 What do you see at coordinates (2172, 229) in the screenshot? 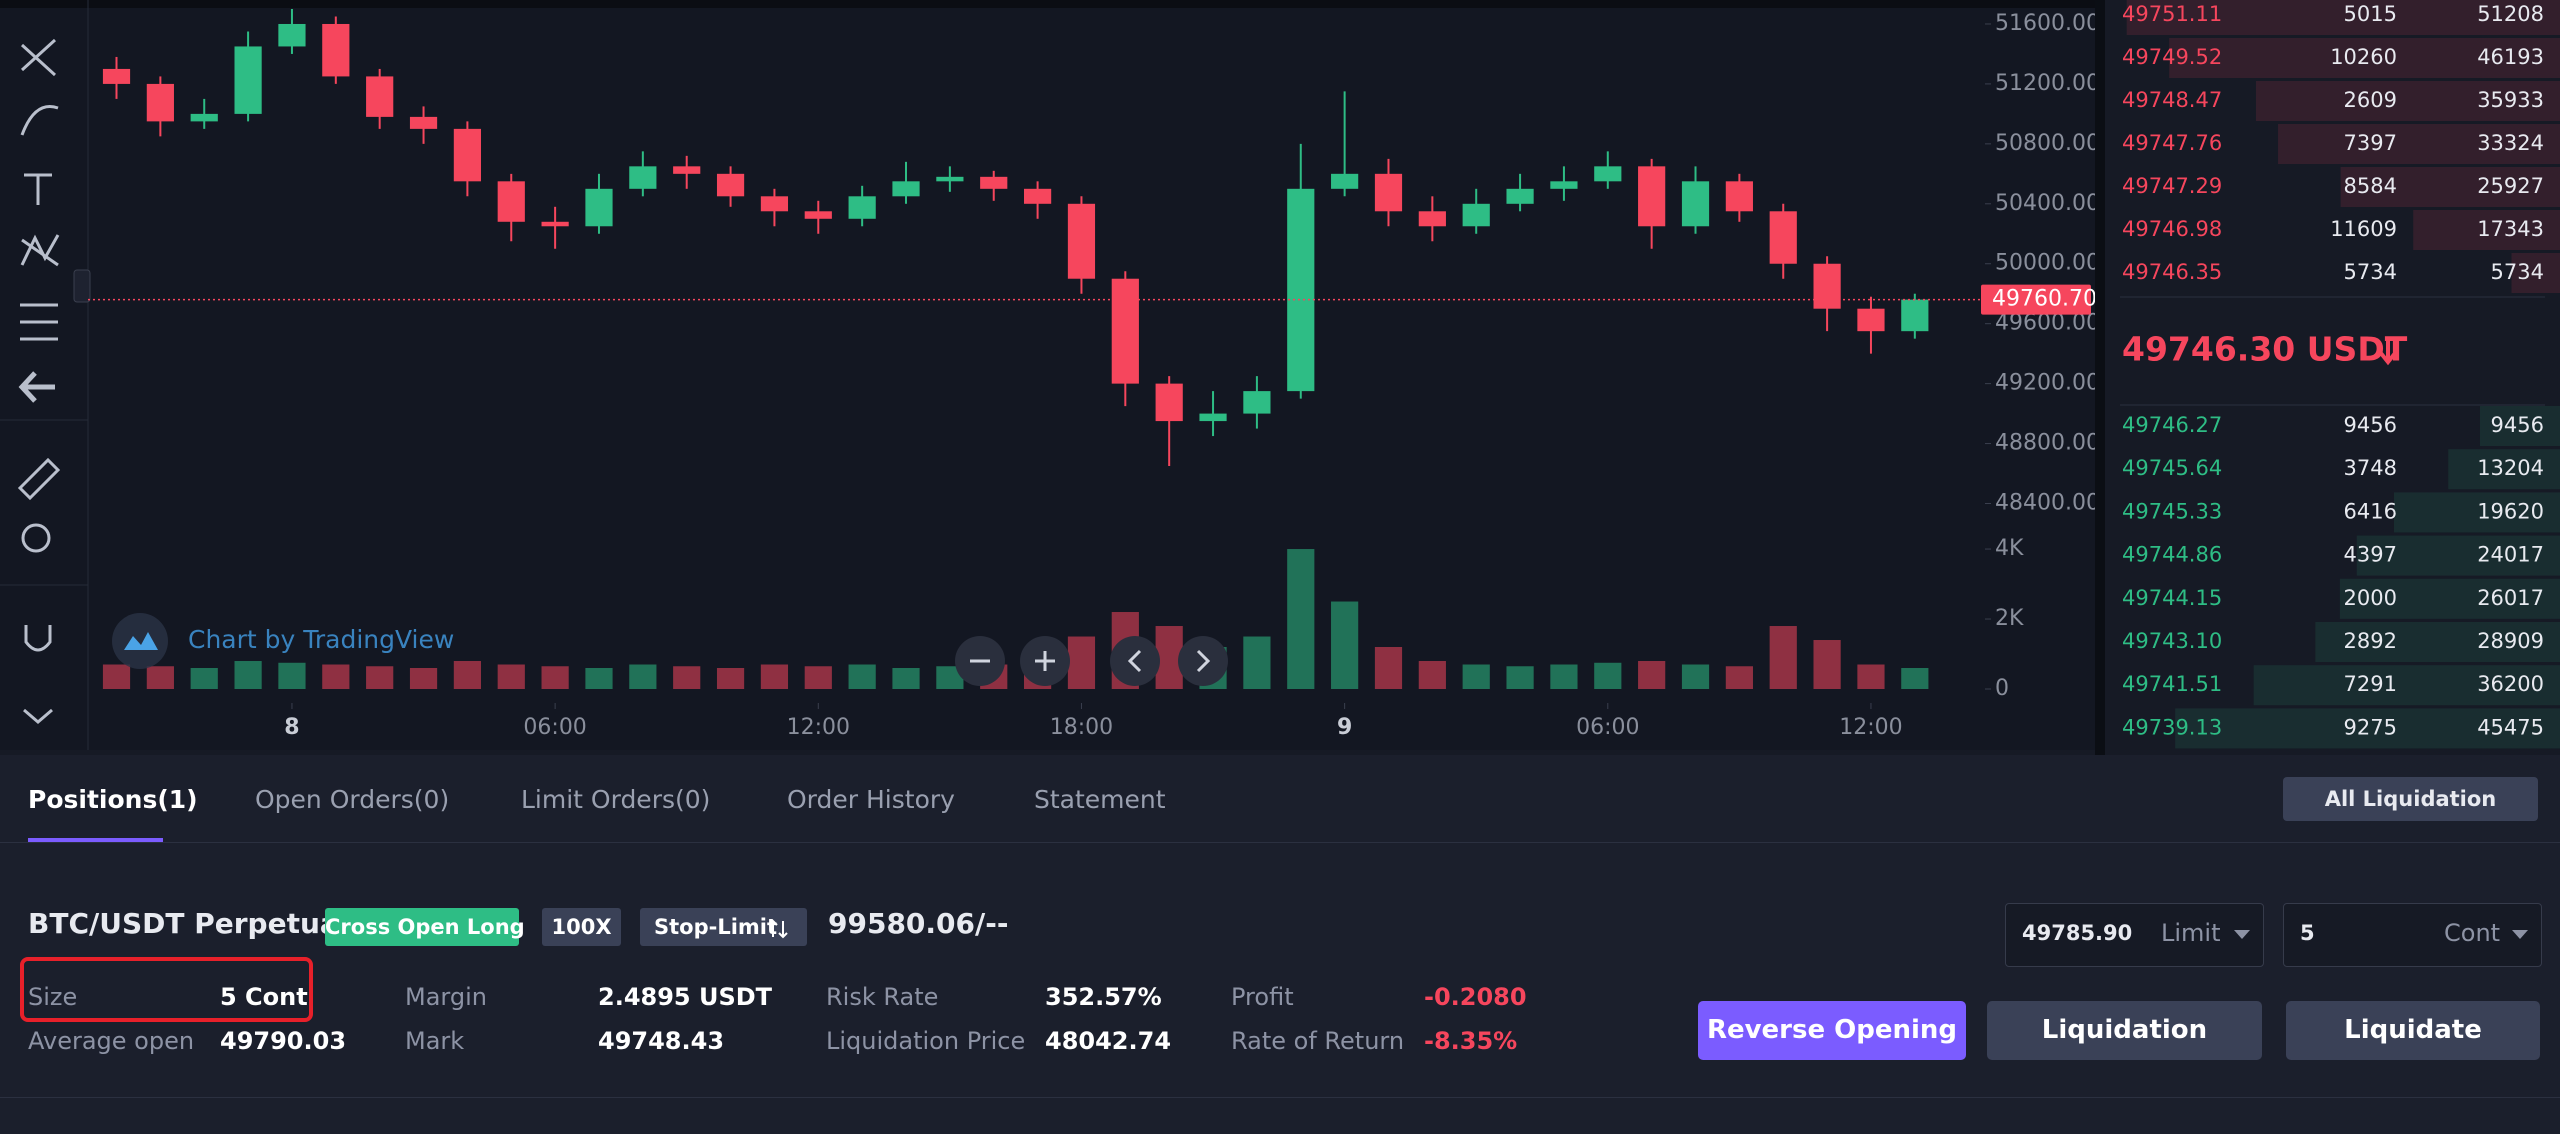
I see `book-price: 49746.98` at bounding box center [2172, 229].